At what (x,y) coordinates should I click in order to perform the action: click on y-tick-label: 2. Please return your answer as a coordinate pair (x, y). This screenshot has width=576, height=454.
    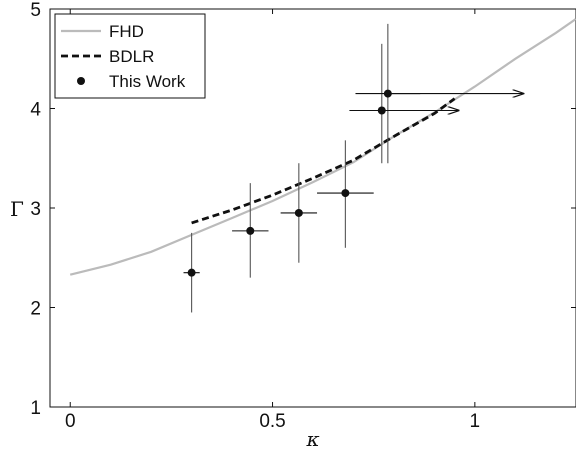
    Looking at the image, I should click on (35, 309).